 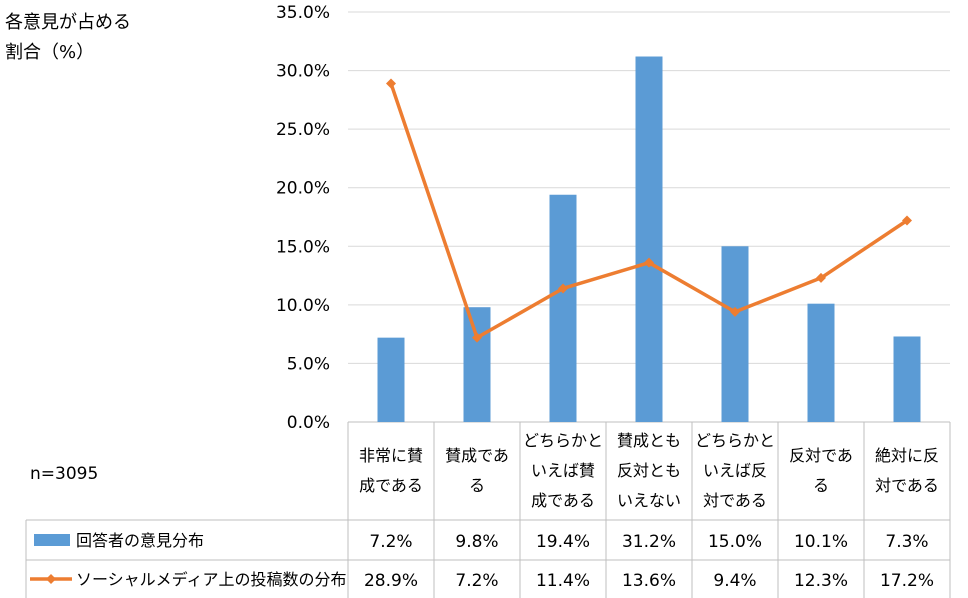 I want to click on category-label: 賛成であ, so click(x=477, y=455).